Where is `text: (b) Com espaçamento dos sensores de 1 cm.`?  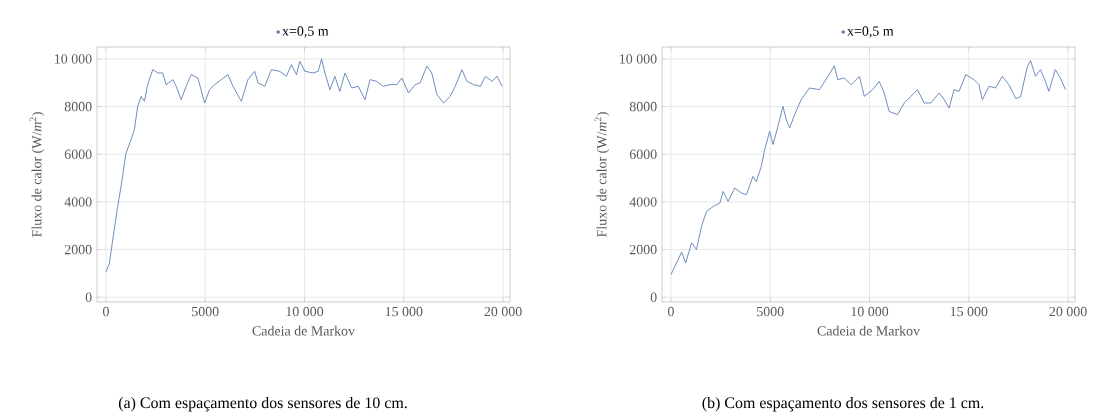
text: (b) Com espaçamento dos sensores de 1 cm. is located at coordinates (843, 404).